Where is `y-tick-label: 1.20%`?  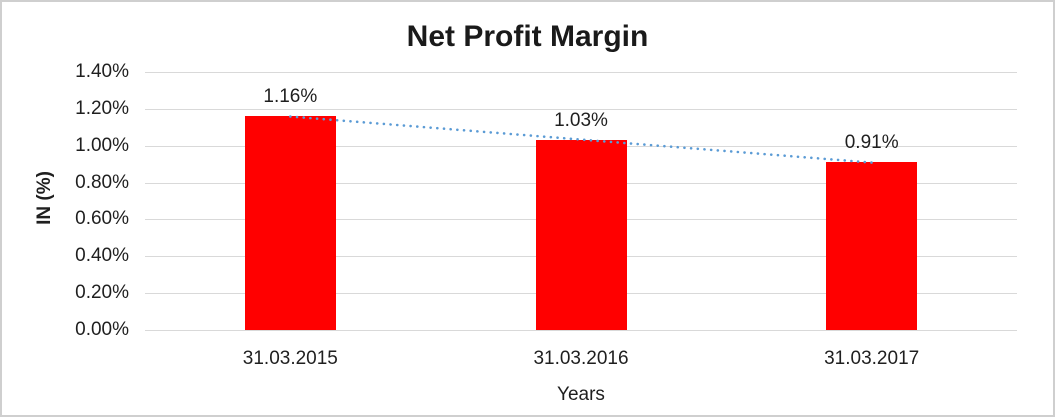 y-tick-label: 1.20% is located at coordinates (102, 108).